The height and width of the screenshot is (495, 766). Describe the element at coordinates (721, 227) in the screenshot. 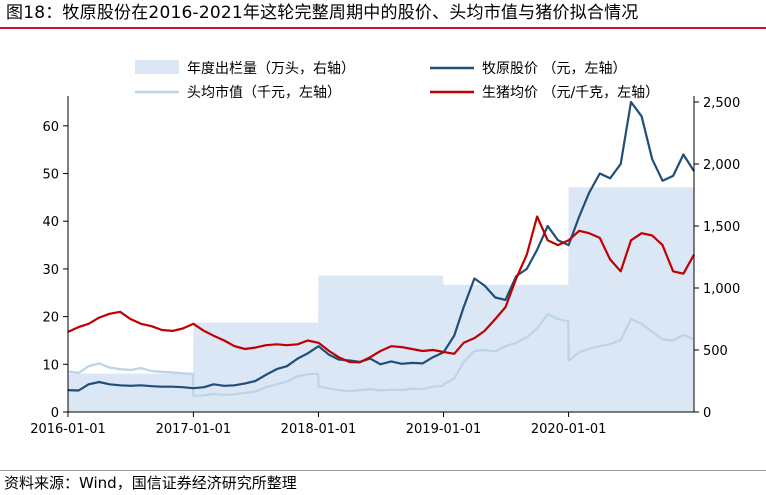

I see `y-right-tick-label: 1,500` at that location.